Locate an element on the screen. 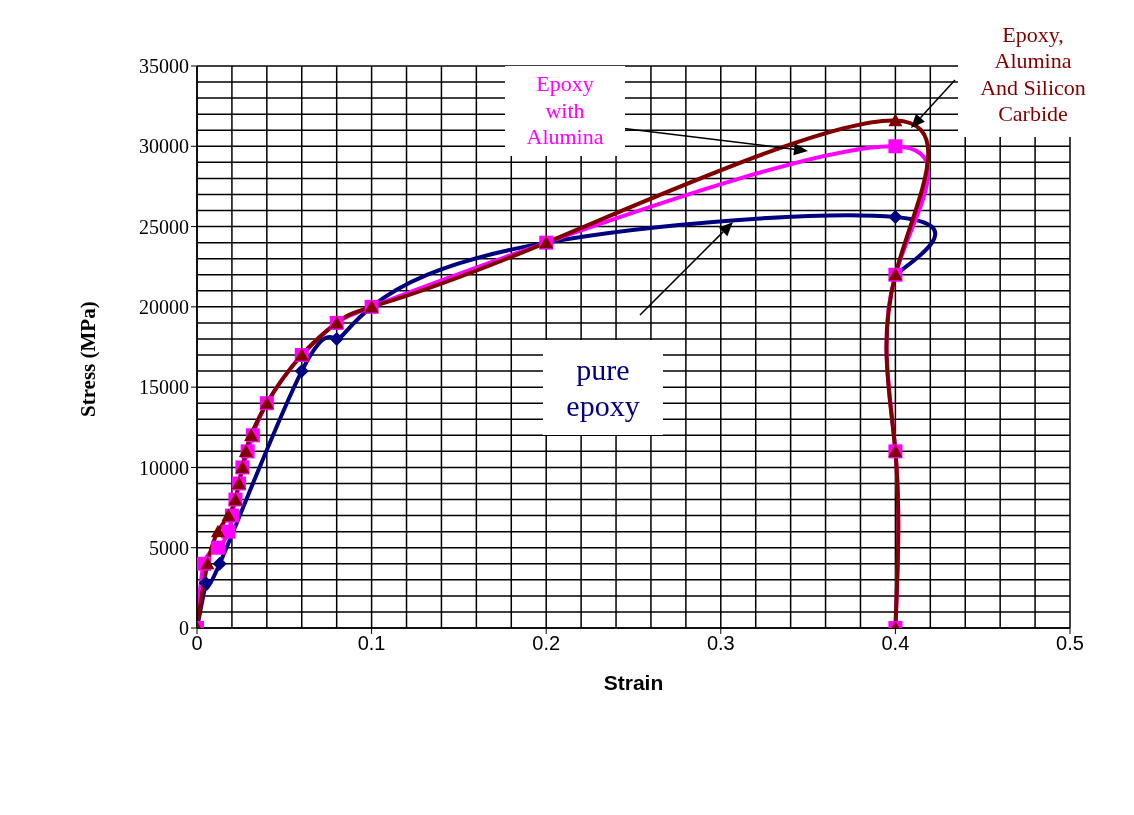 Image resolution: width=1134 pixels, height=815 pixels. x-tick-label: 0 is located at coordinates (197, 643).